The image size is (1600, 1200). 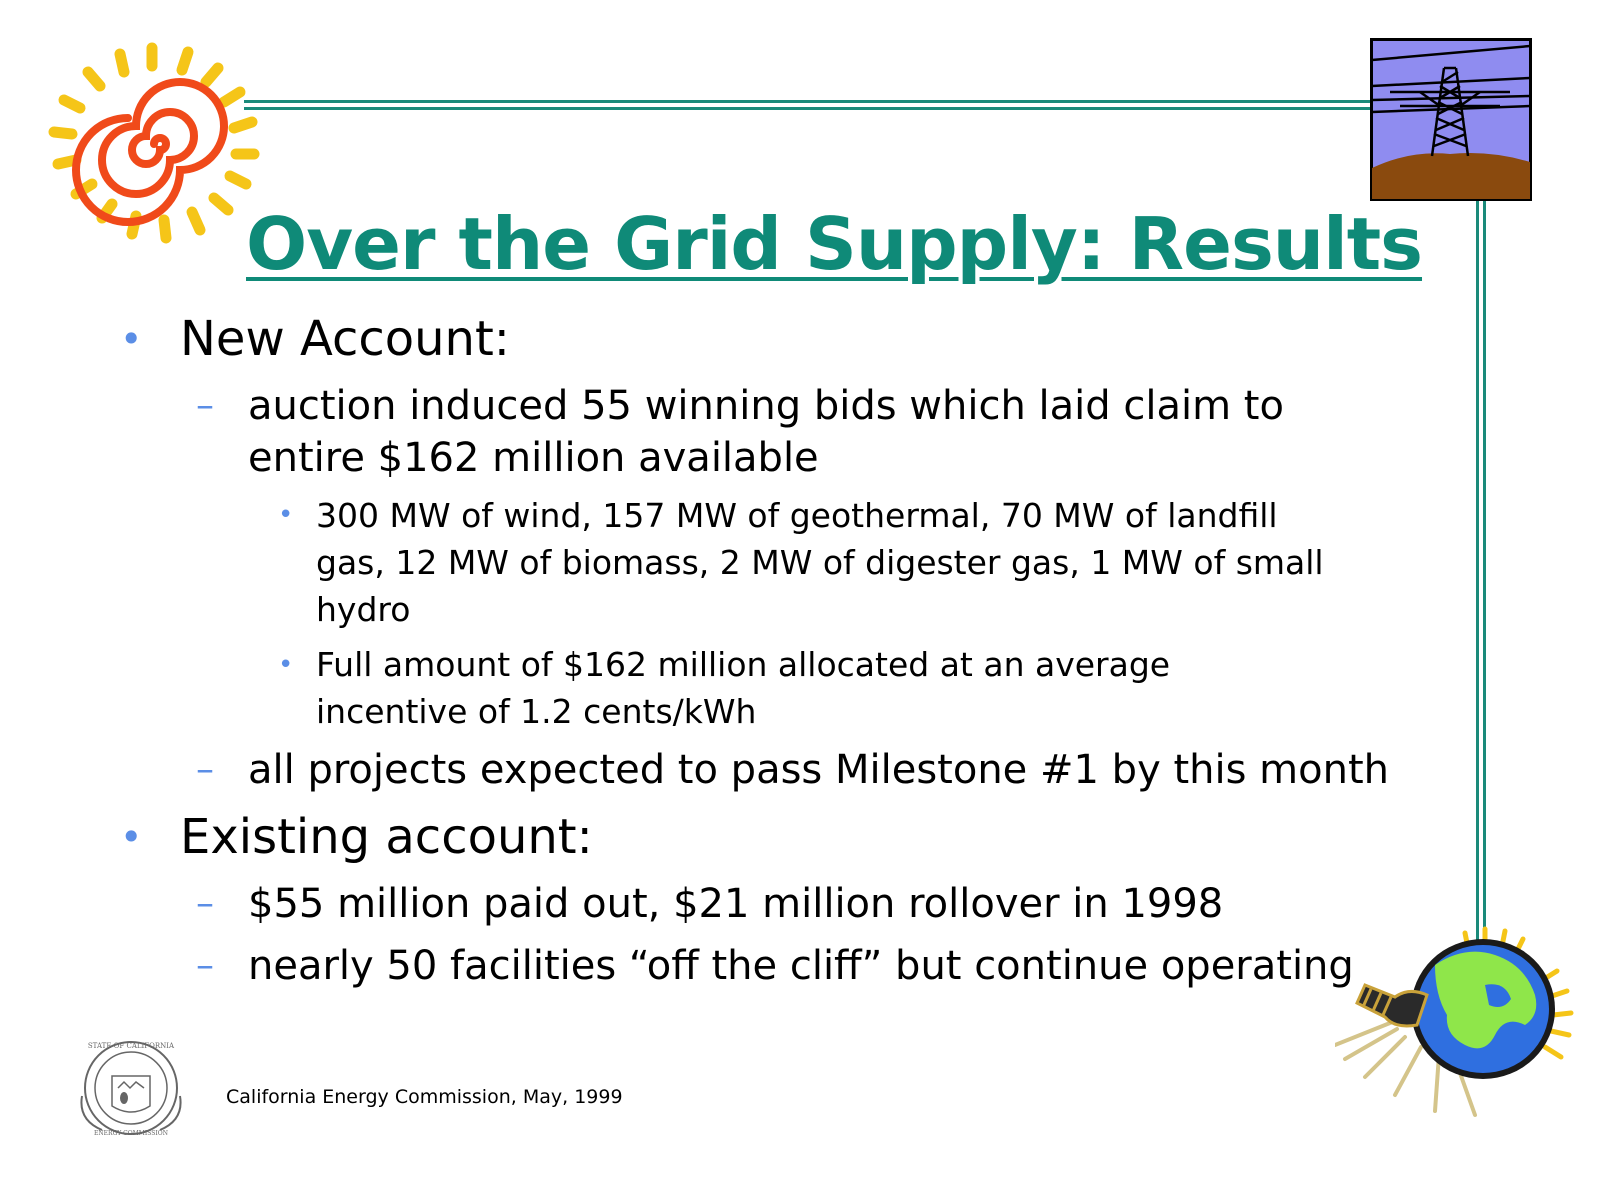 I want to click on bullet-existing-account: Existing account:, so click(x=386, y=837).